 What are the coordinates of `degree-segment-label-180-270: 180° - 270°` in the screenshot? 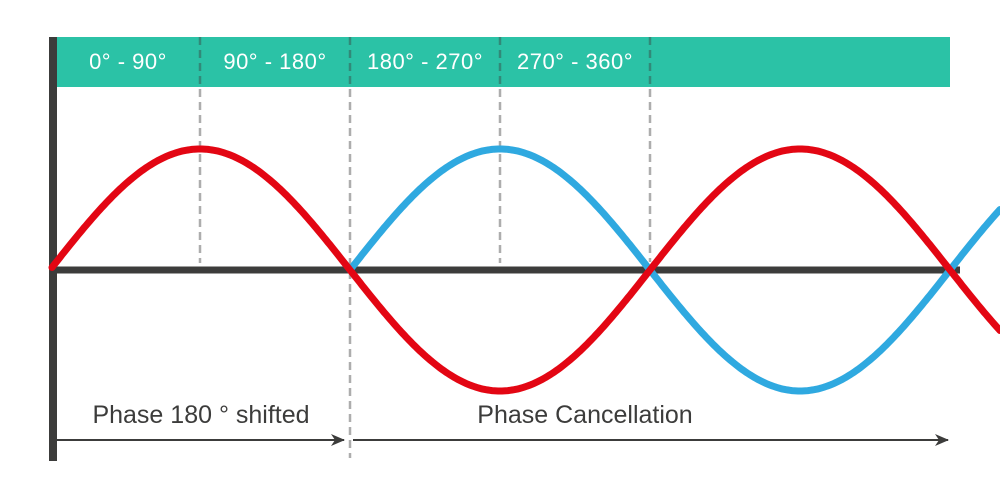 It's located at (425, 61).